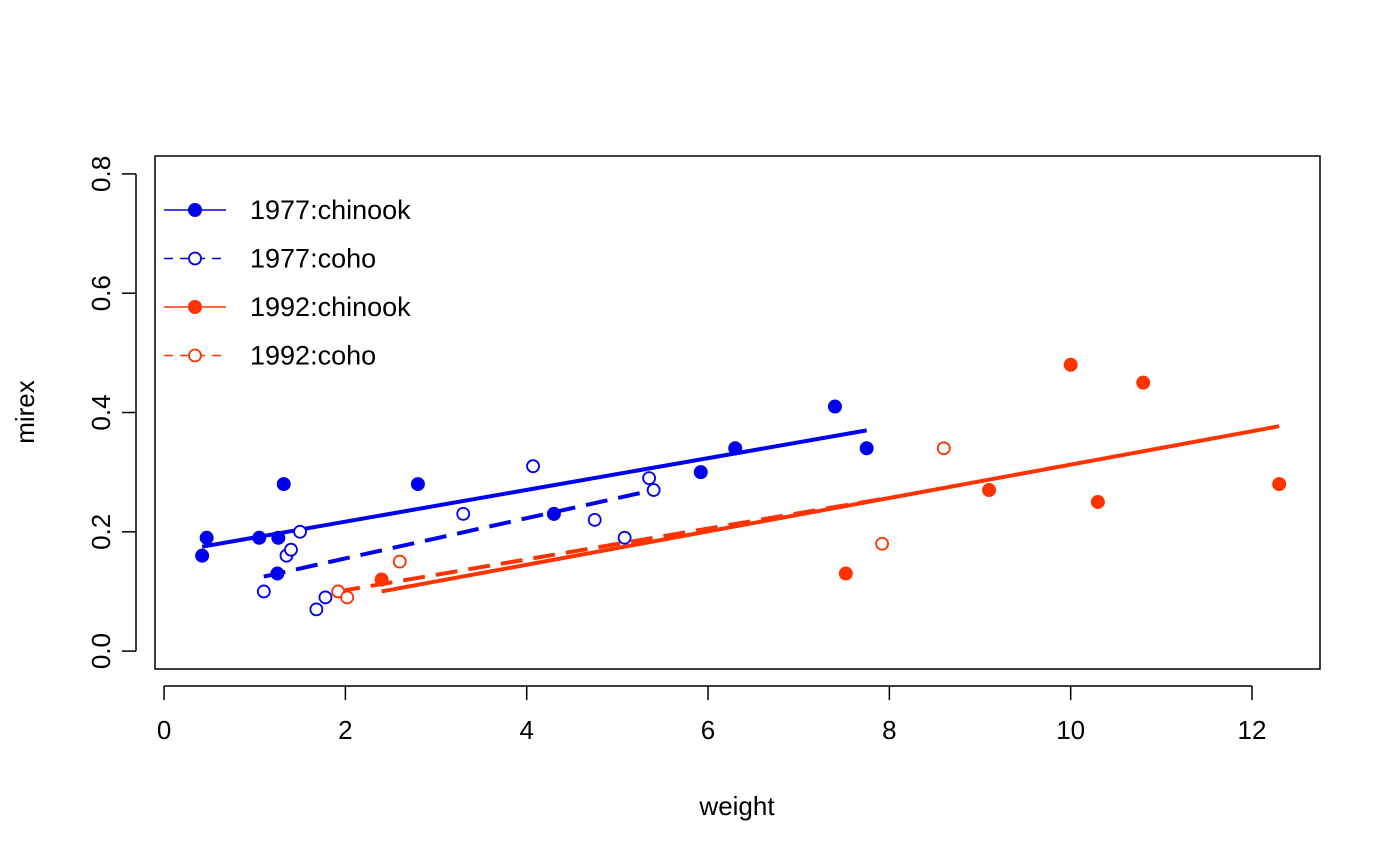  Describe the element at coordinates (101, 174) in the screenshot. I see `y-tick-label: 0.8` at that location.